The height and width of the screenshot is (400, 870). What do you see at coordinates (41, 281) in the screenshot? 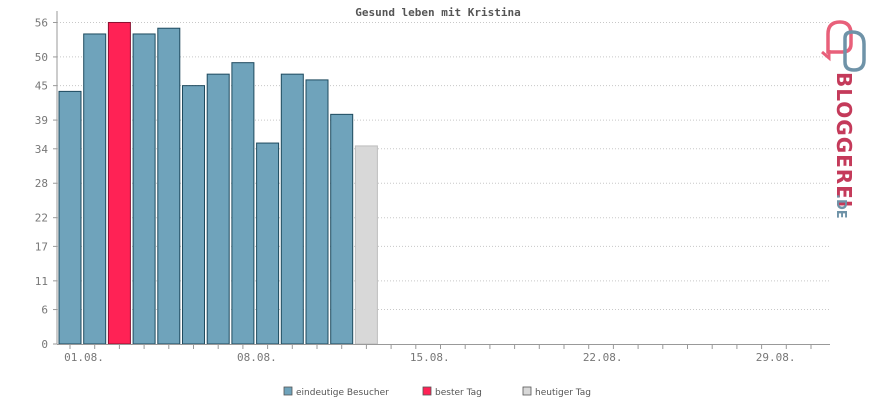
I see `y-tick-label-2: 11` at bounding box center [41, 281].